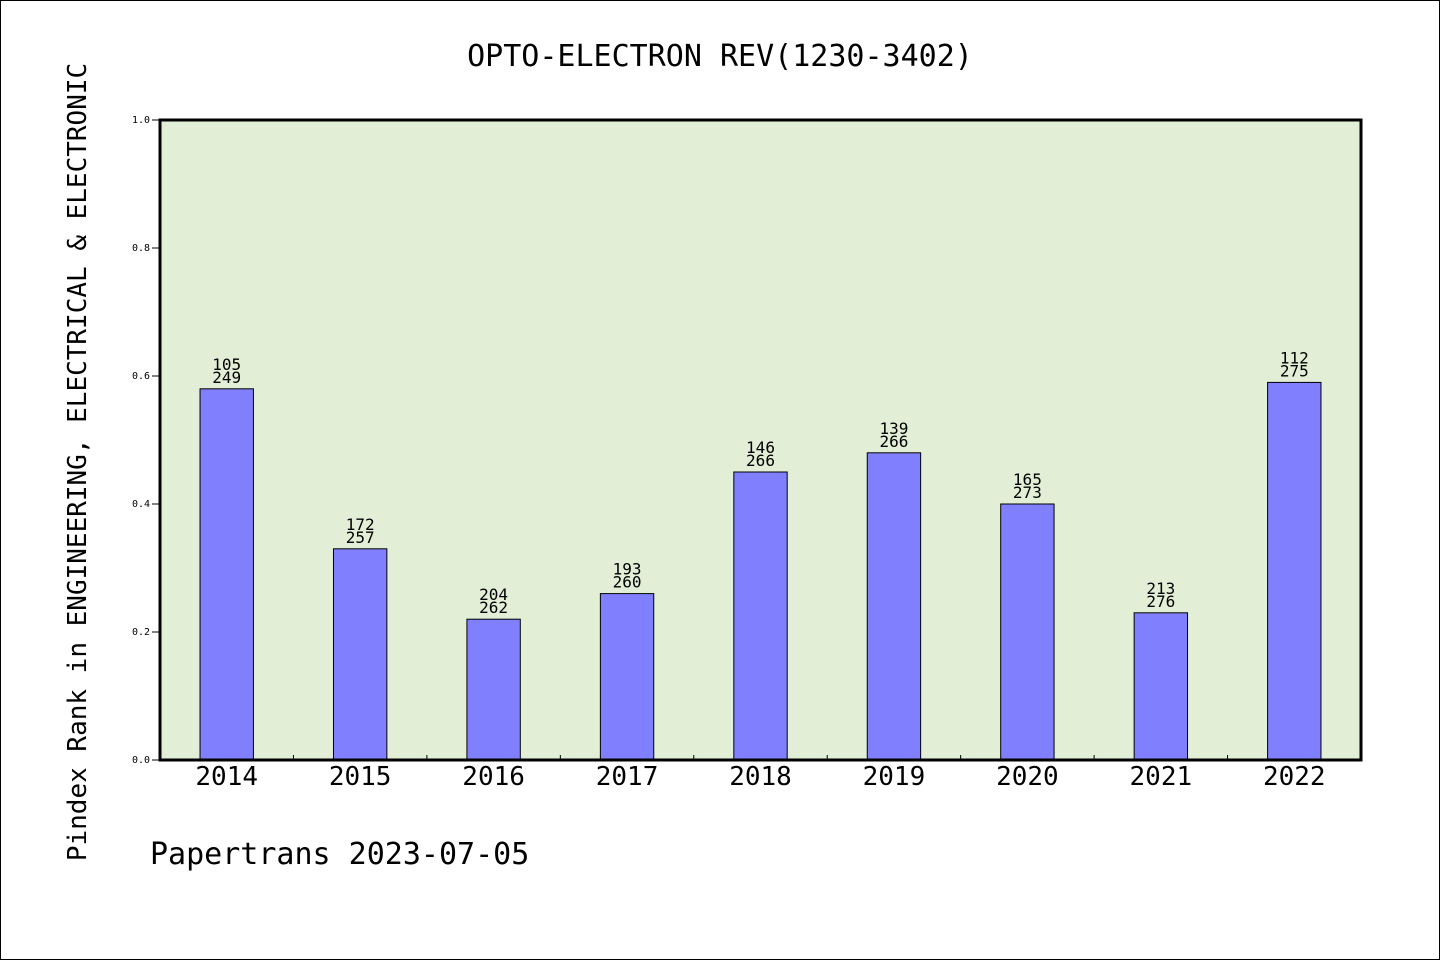 The image size is (1440, 960). What do you see at coordinates (226, 574) in the screenshot?
I see `bar-2014` at bounding box center [226, 574].